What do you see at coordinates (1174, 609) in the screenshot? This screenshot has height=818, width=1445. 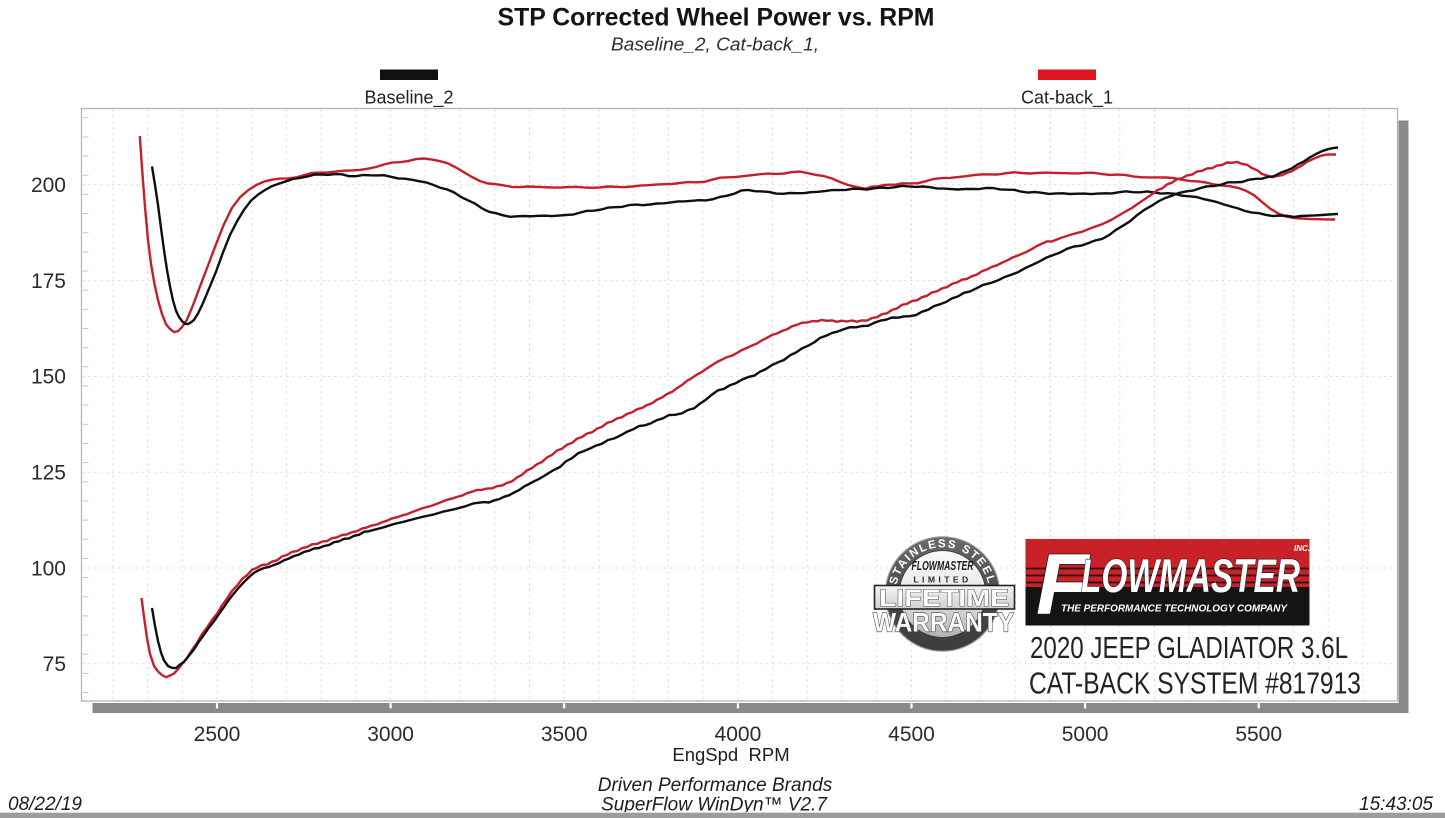 I see `svg-text:THE PERFORMANCE TECHNOLOGY COM: THE PERFORMANCE TECHNOLOGY COMPANY` at bounding box center [1174, 609].